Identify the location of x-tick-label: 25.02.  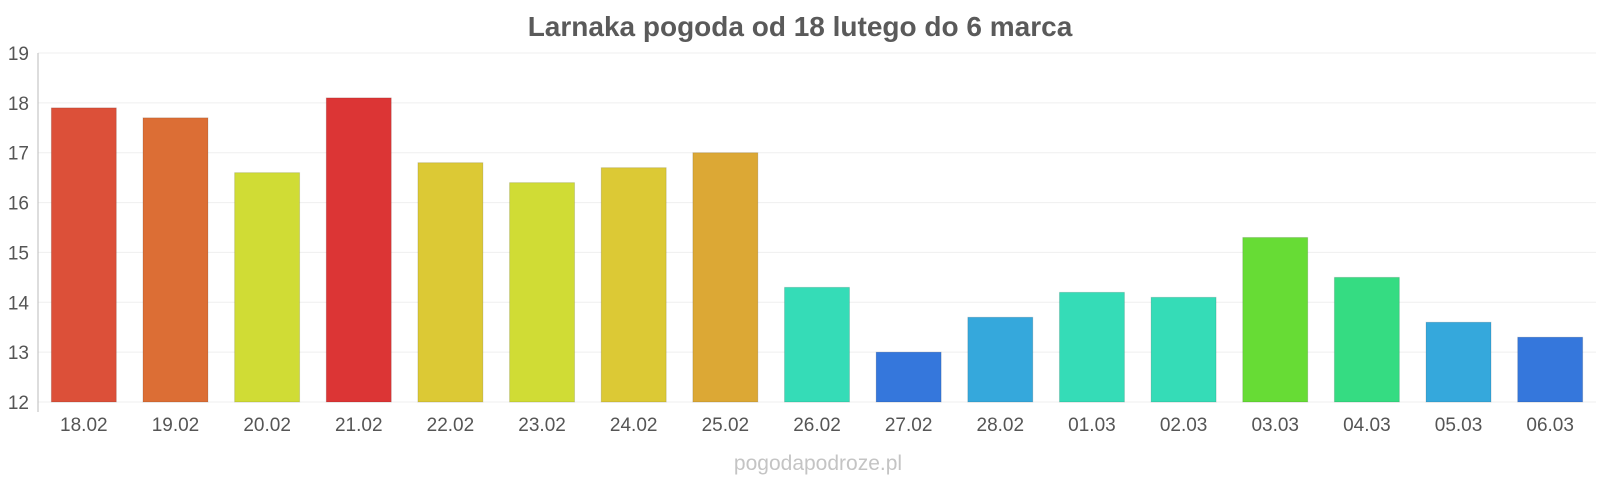
(726, 425).